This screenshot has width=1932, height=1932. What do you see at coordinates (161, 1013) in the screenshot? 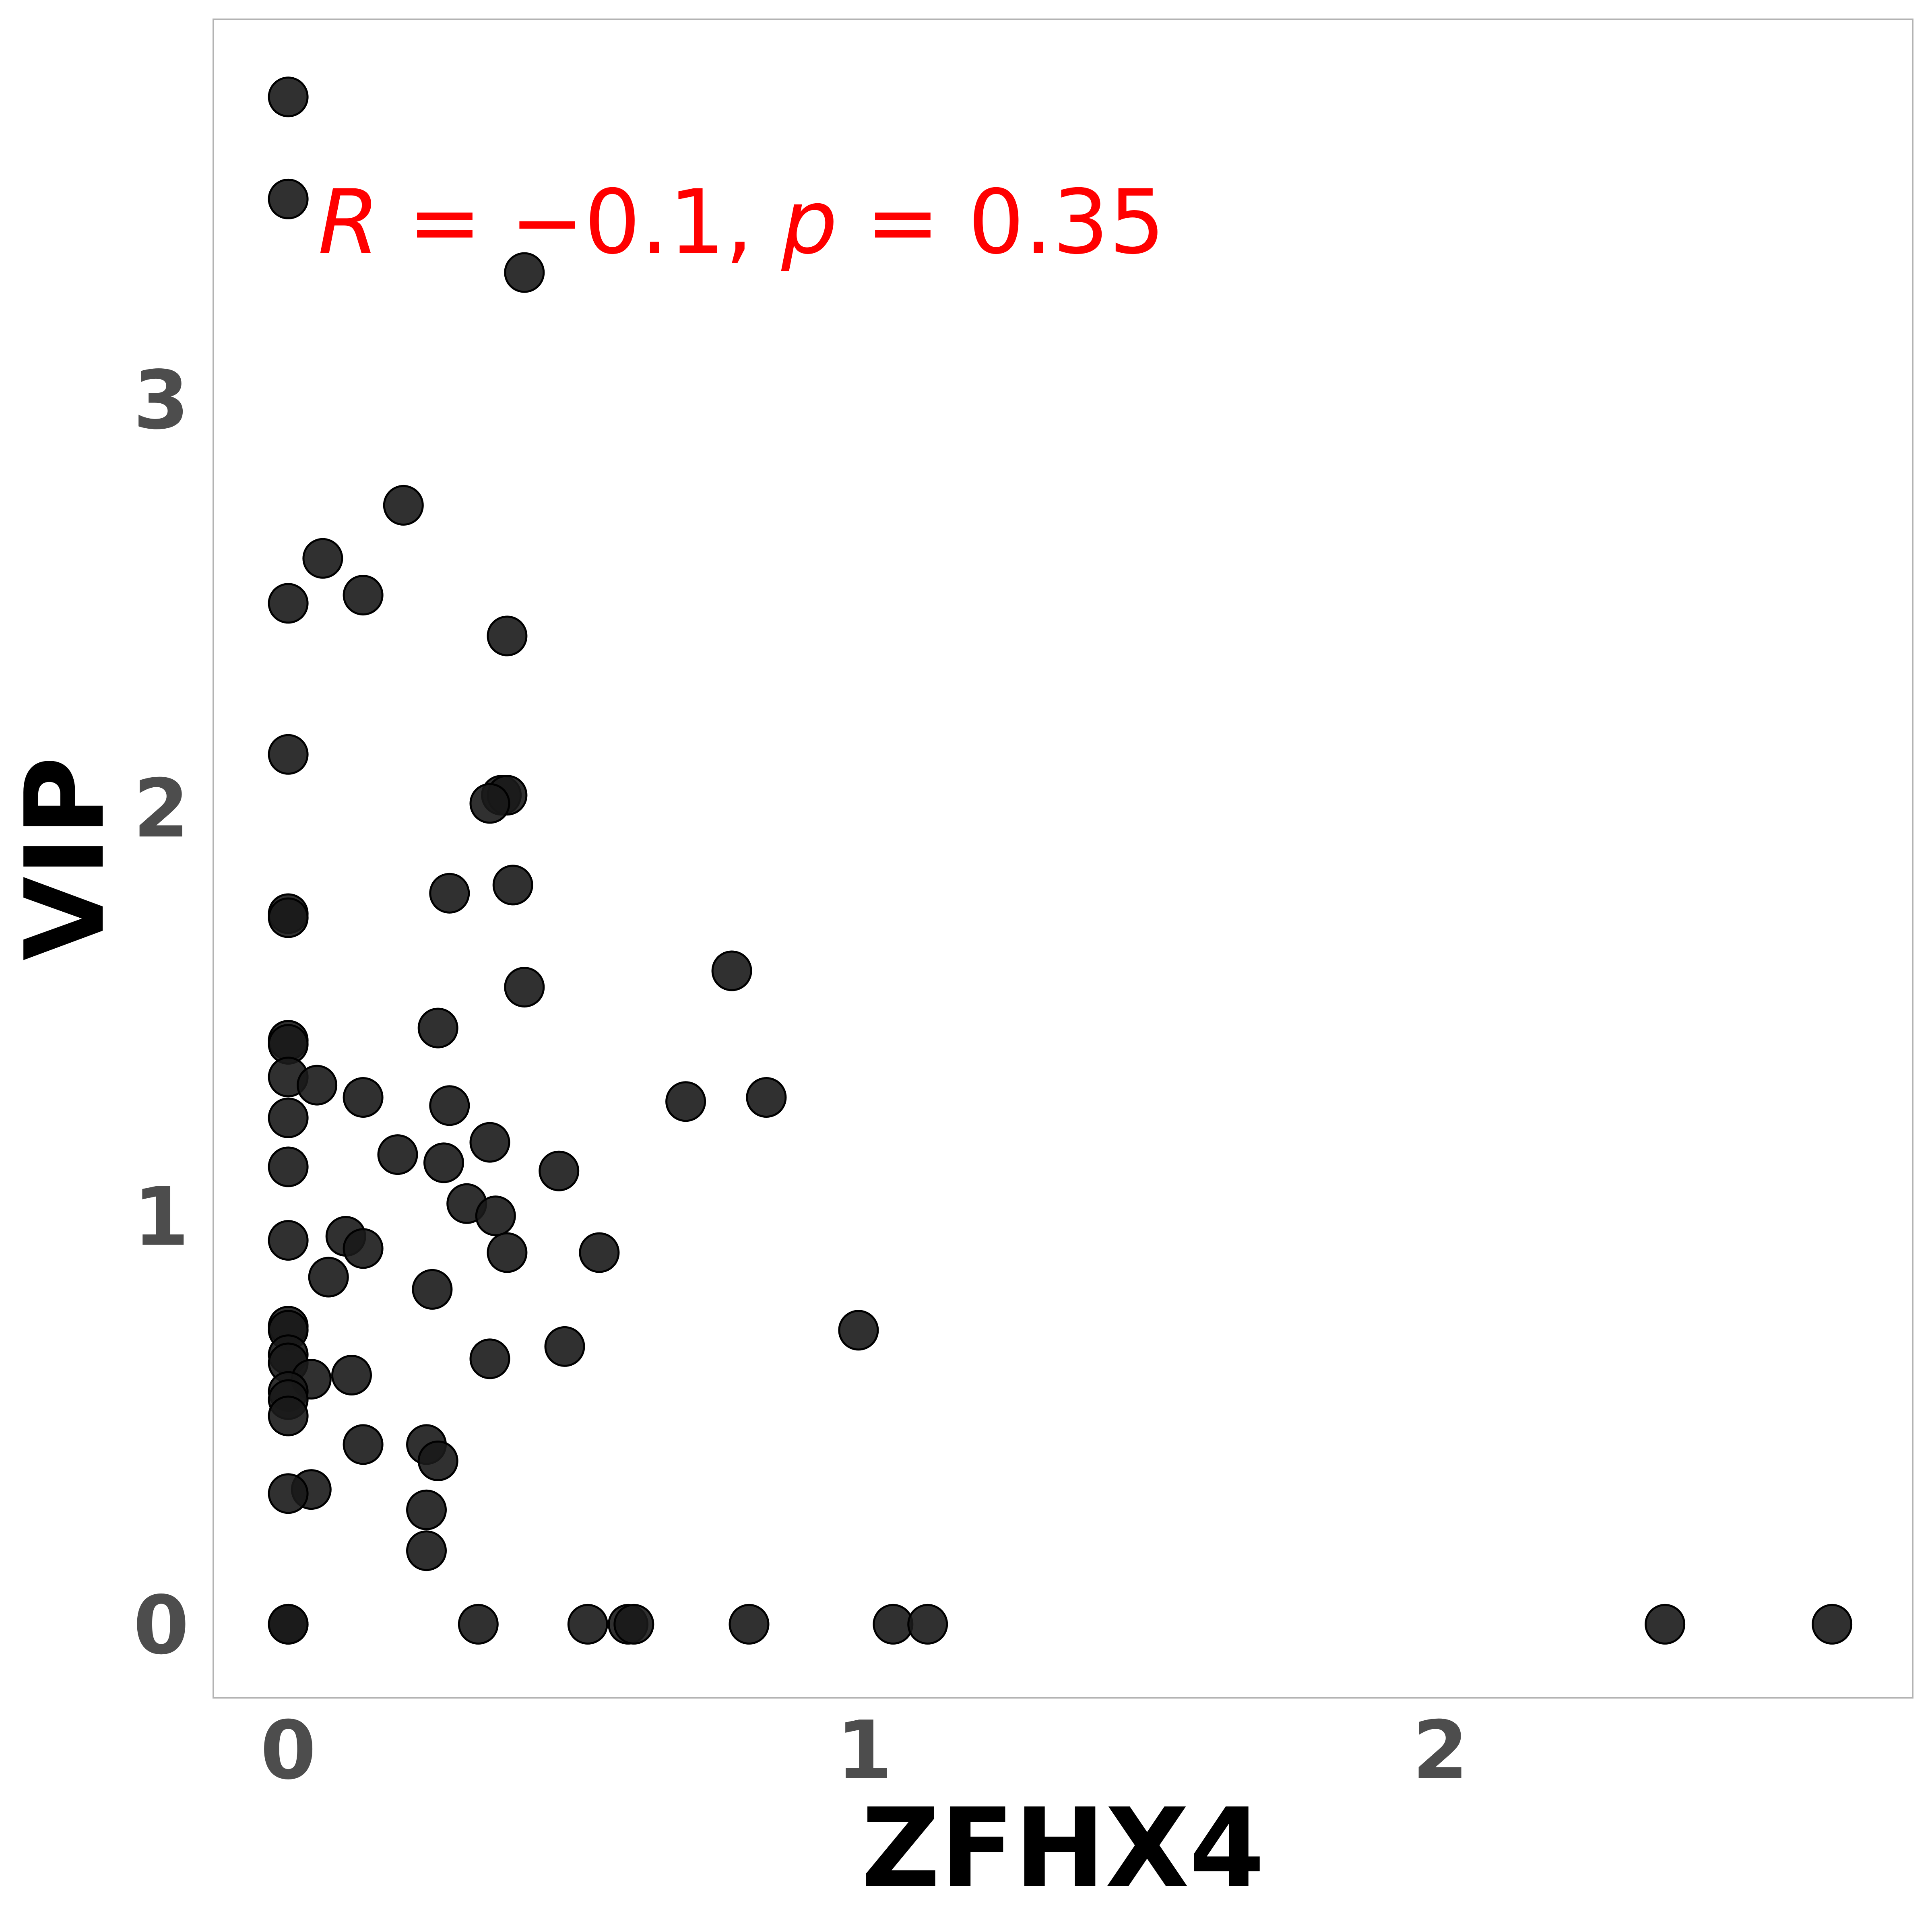
I see `y-tick-labels: 0 1 2 3` at bounding box center [161, 1013].